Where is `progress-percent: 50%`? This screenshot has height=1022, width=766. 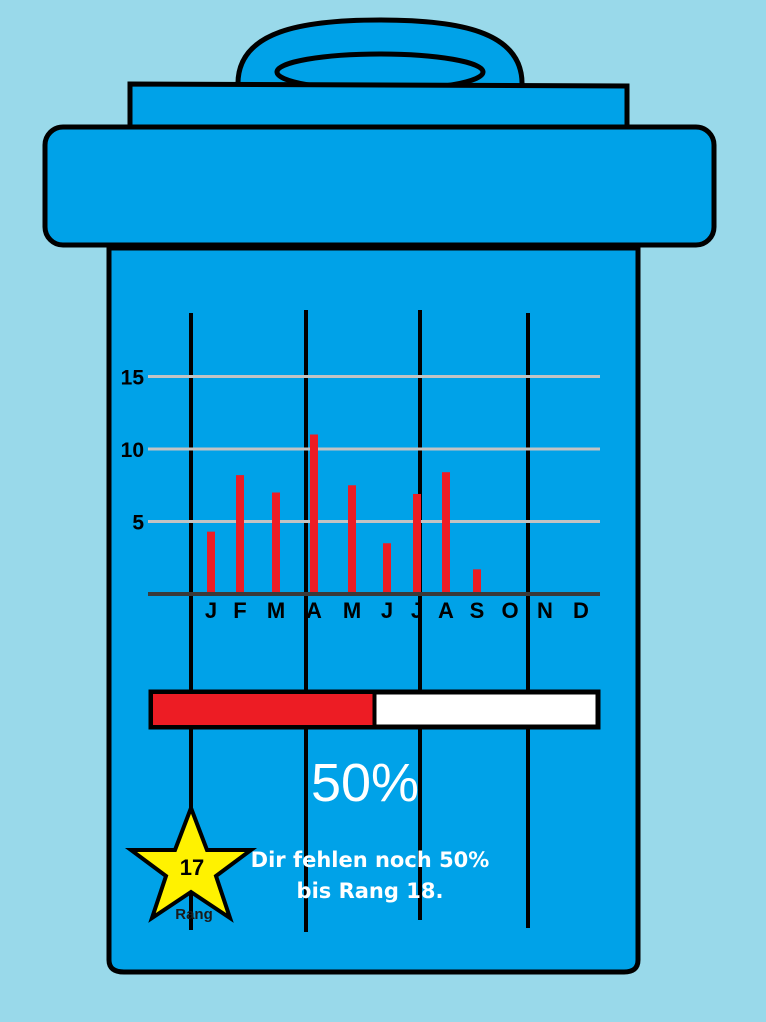 progress-percent: 50% is located at coordinates (365, 783).